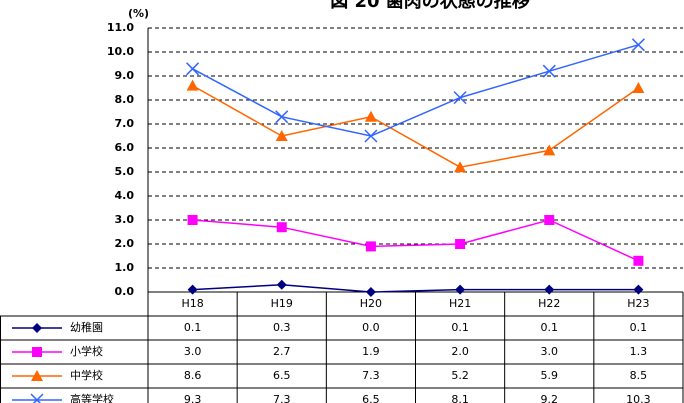 The height and width of the screenshot is (403, 684). What do you see at coordinates (125, 99) in the screenshot?
I see `y-tick-label: 8.0` at bounding box center [125, 99].